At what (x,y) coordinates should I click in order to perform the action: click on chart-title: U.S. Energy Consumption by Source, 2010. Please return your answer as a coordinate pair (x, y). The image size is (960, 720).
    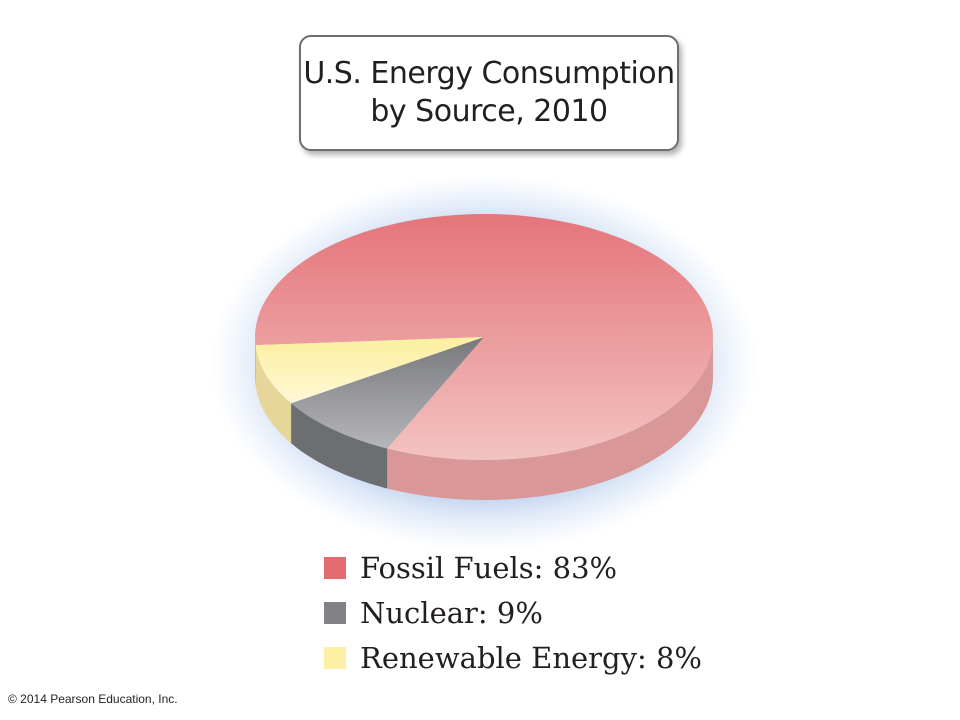
    Looking at the image, I should click on (489, 93).